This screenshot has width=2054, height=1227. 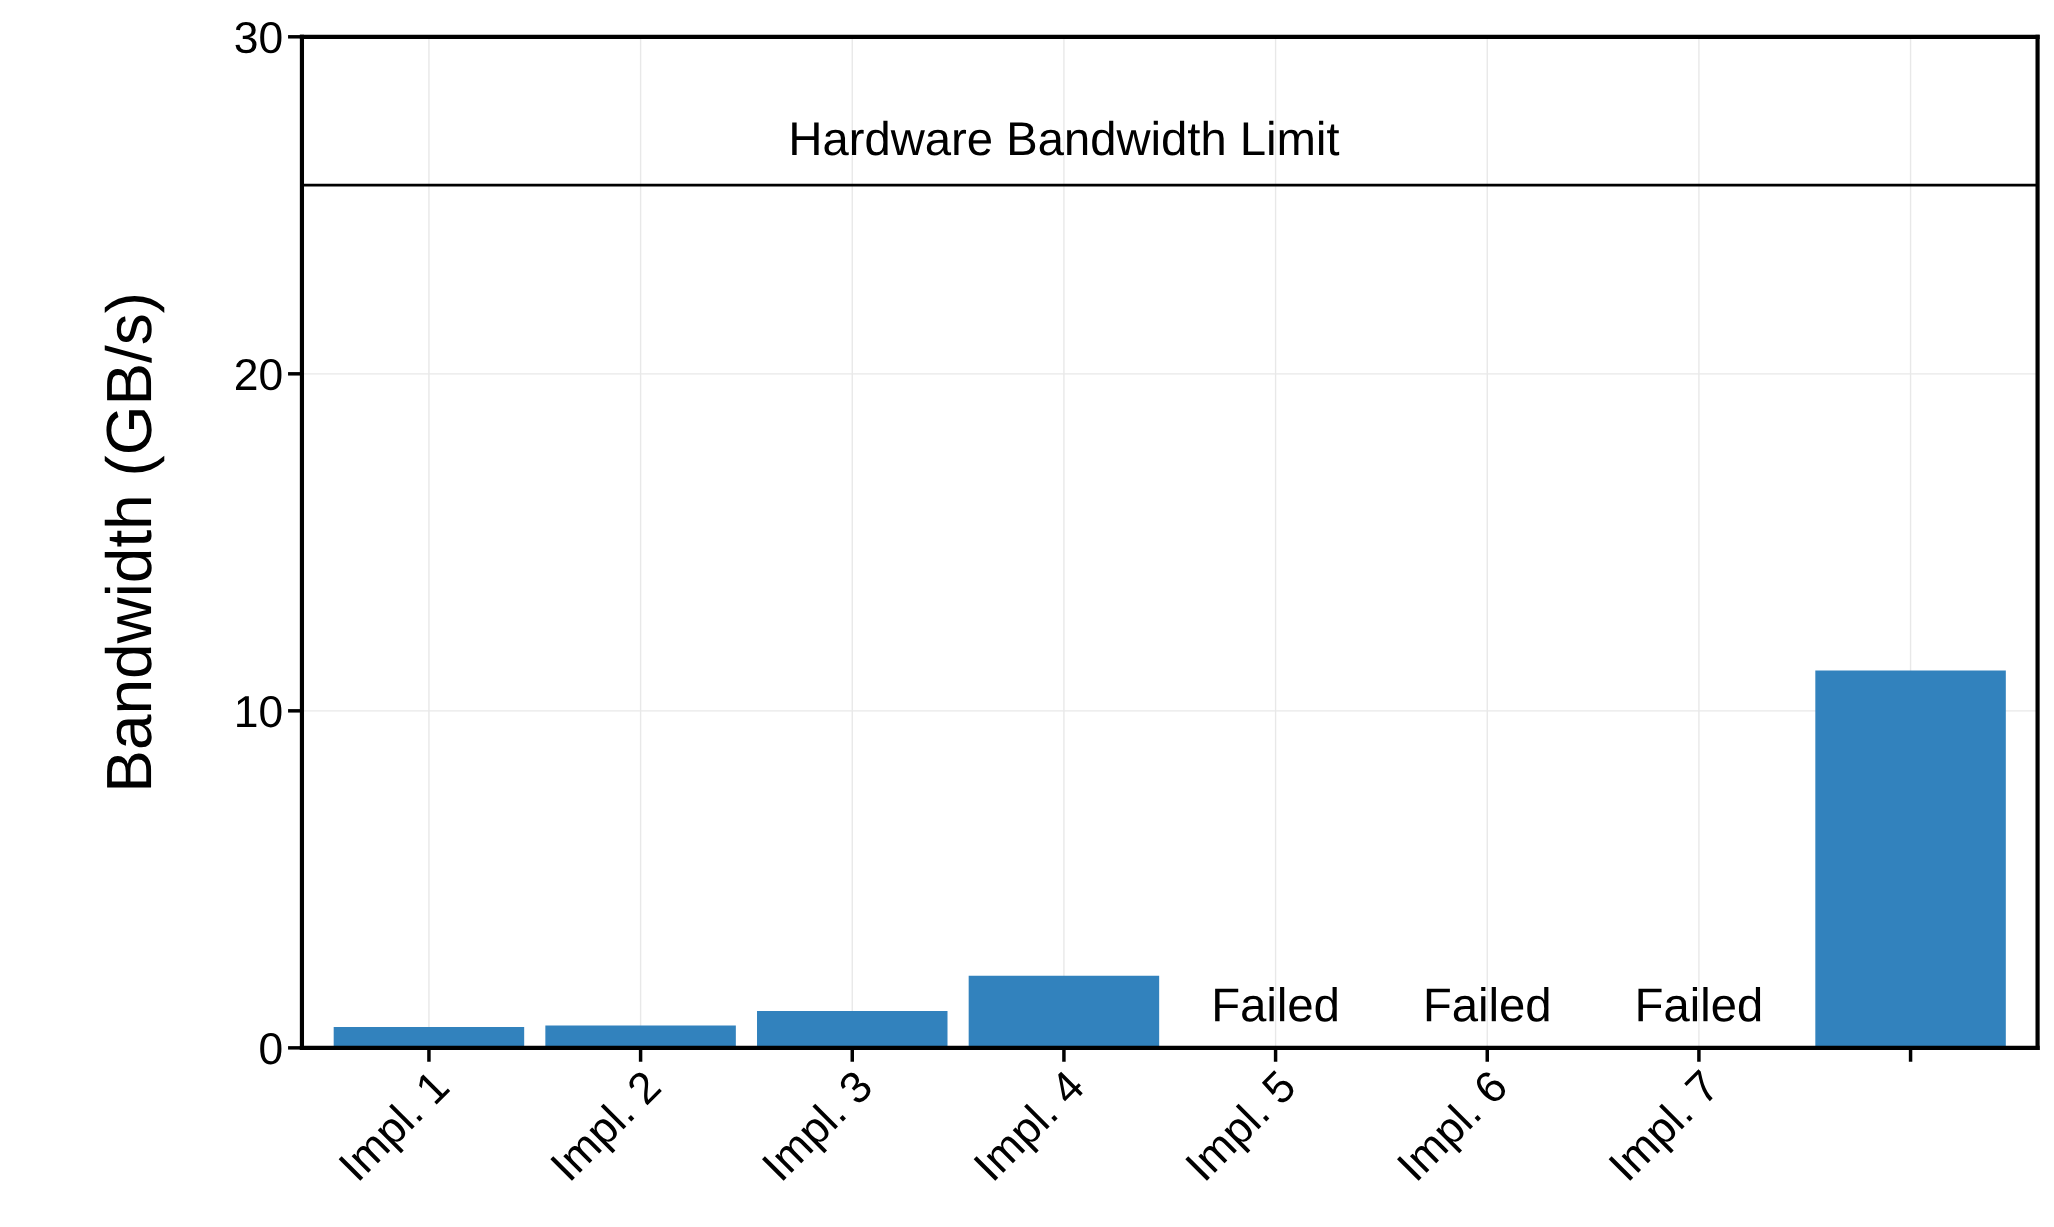 I want to click on y-tick-label: 20, so click(x=258, y=374).